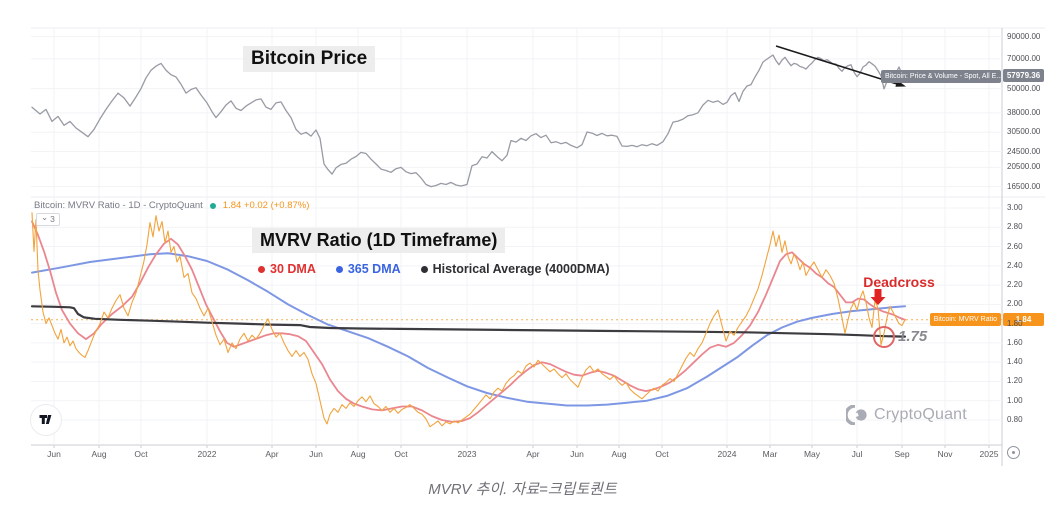 Image resolution: width=1045 pixels, height=514 pixels. What do you see at coordinates (1015, 227) in the screenshot?
I see `axis-tick-label: 2.80` at bounding box center [1015, 227].